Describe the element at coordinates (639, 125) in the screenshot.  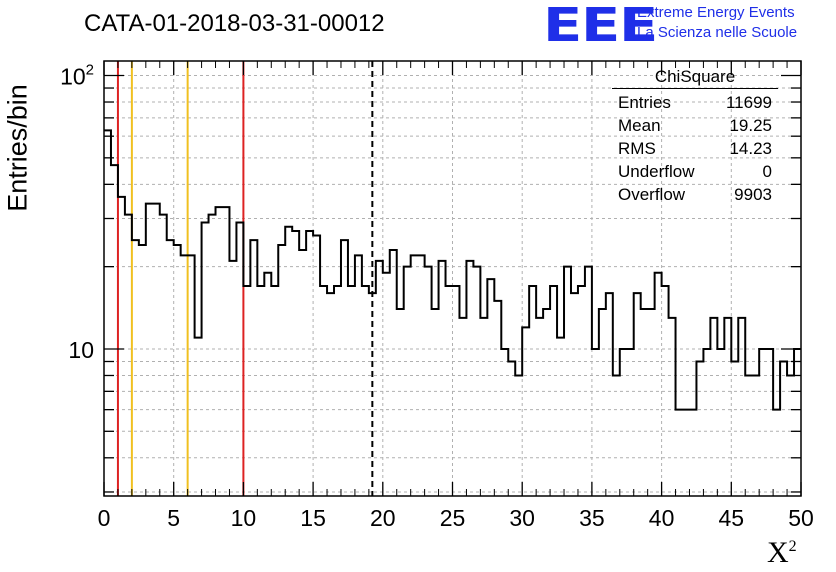
I see `stats-label: Mean` at that location.